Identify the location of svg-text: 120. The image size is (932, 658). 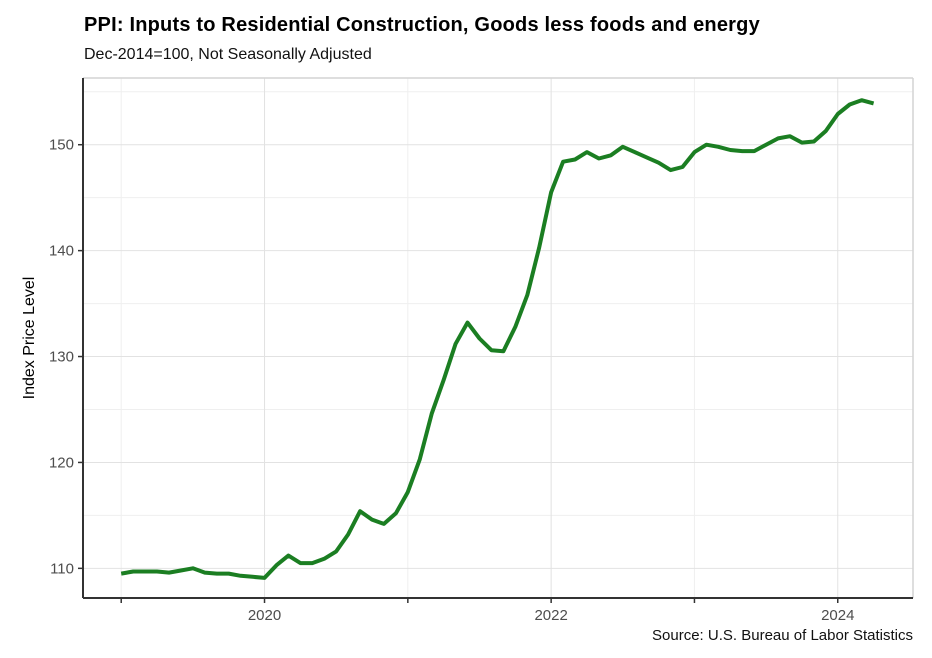
(61, 462).